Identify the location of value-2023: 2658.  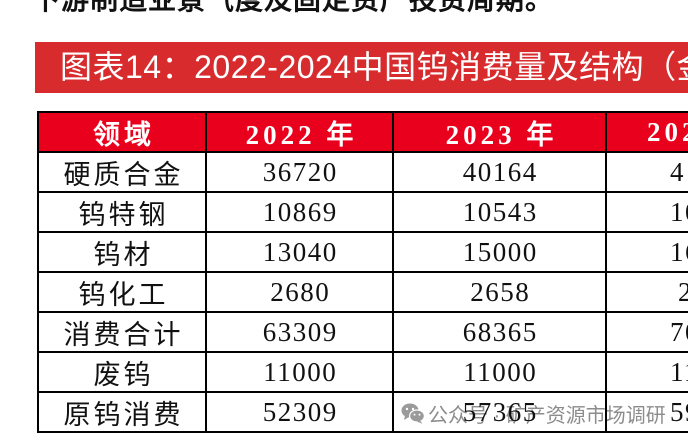
(500, 293).